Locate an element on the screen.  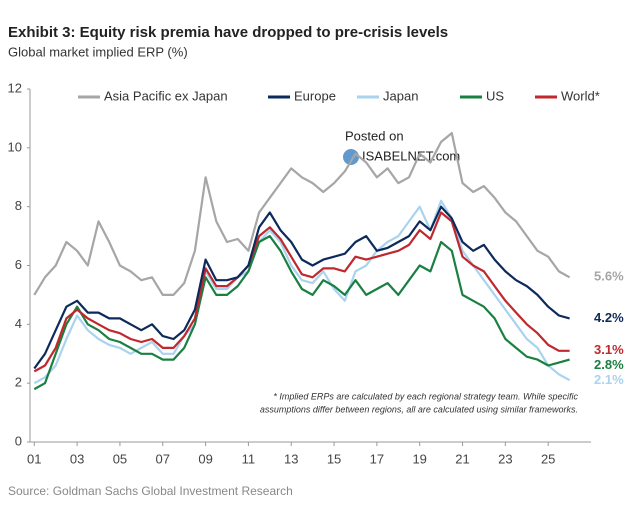
end-label: 2.1% is located at coordinates (609, 379).